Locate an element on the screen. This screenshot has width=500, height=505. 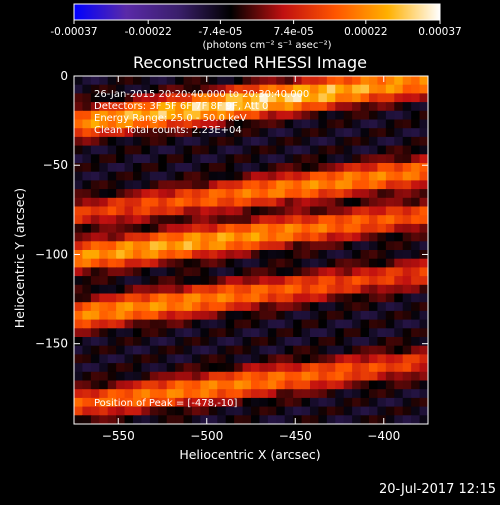
x-tick-label: −500 is located at coordinates (206, 436).